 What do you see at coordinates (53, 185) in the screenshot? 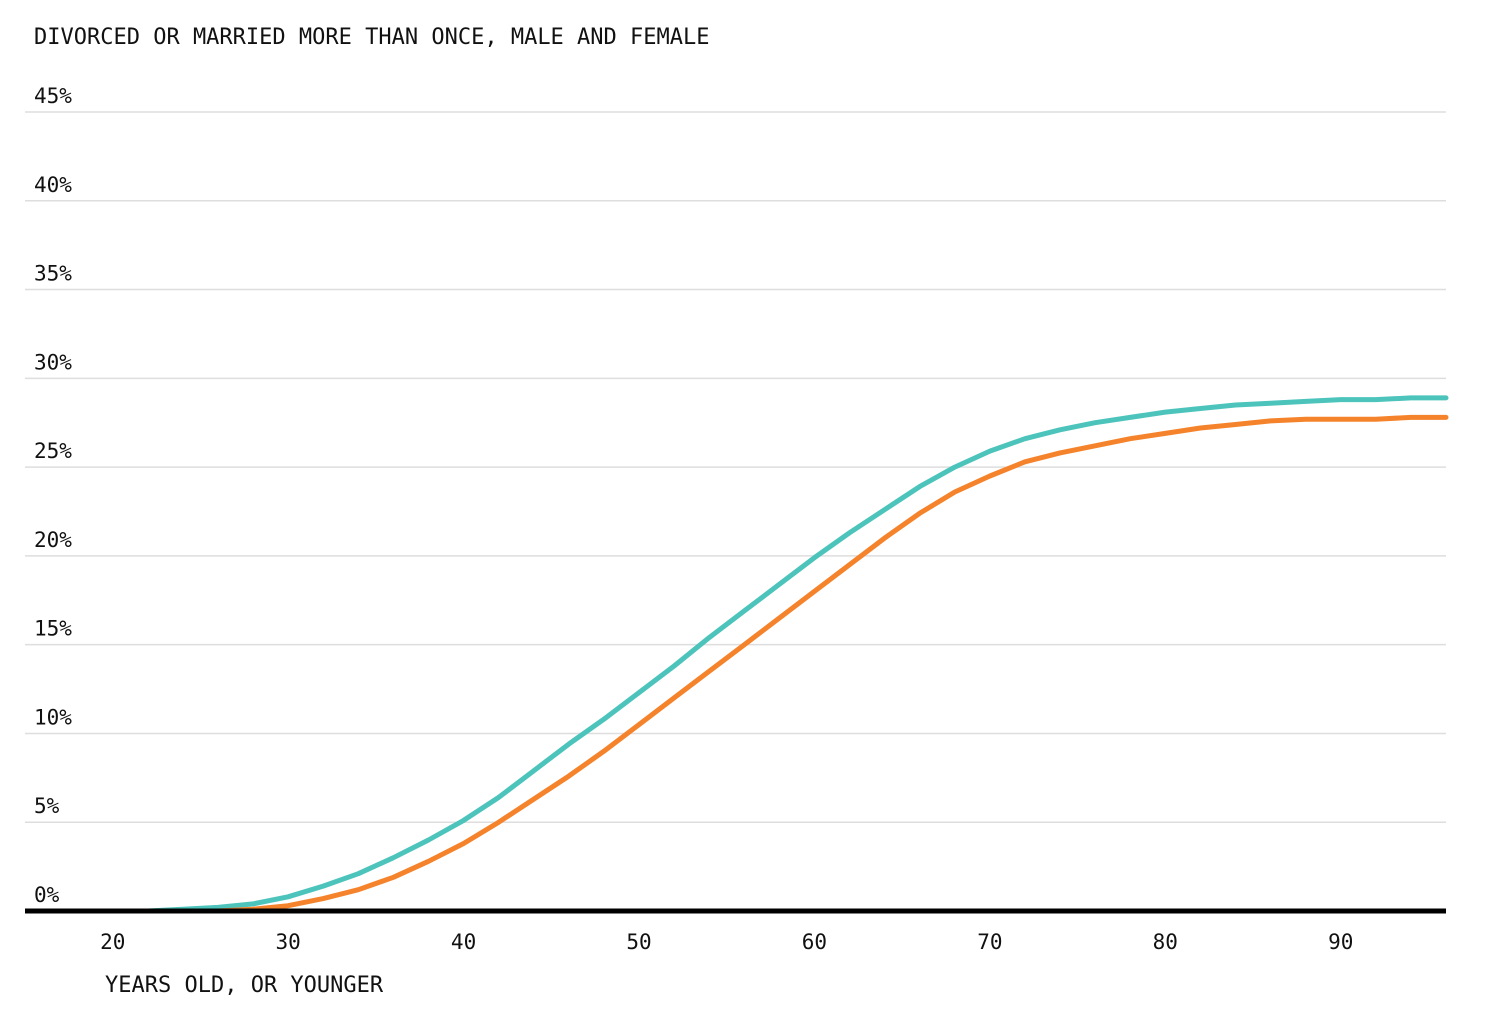
I see `y-tick-label: 40%` at bounding box center [53, 185].